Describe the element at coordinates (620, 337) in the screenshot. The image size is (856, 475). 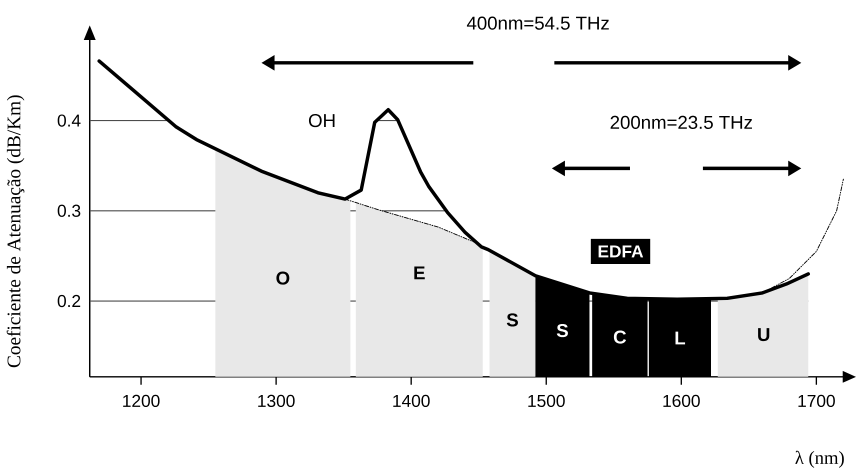
I see `band-label: C` at that location.